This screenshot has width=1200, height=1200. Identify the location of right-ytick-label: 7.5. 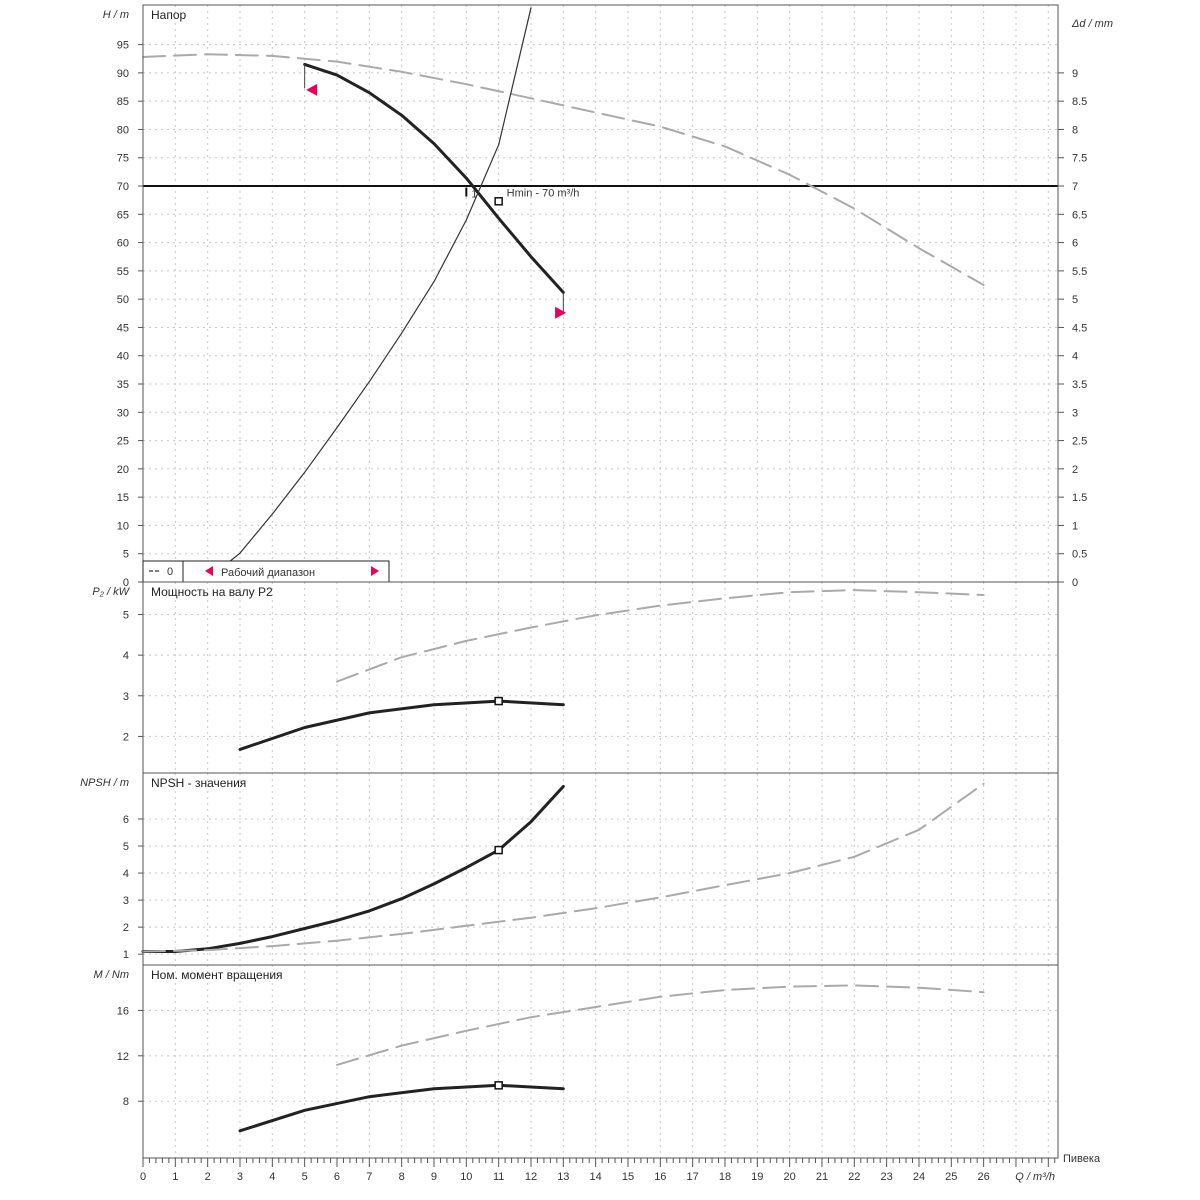
(1079, 159).